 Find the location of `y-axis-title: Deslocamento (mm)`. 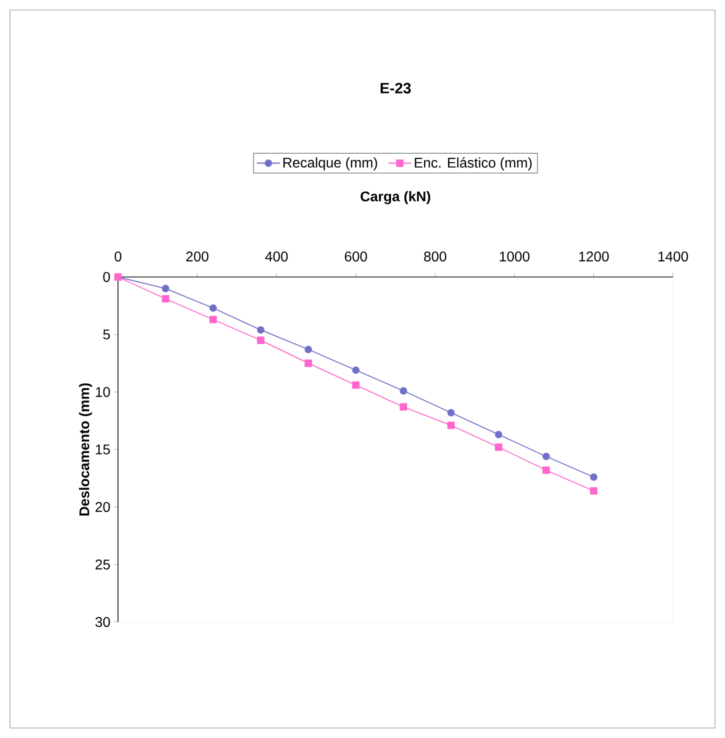

y-axis-title: Deslocamento (mm) is located at coordinates (85, 449).